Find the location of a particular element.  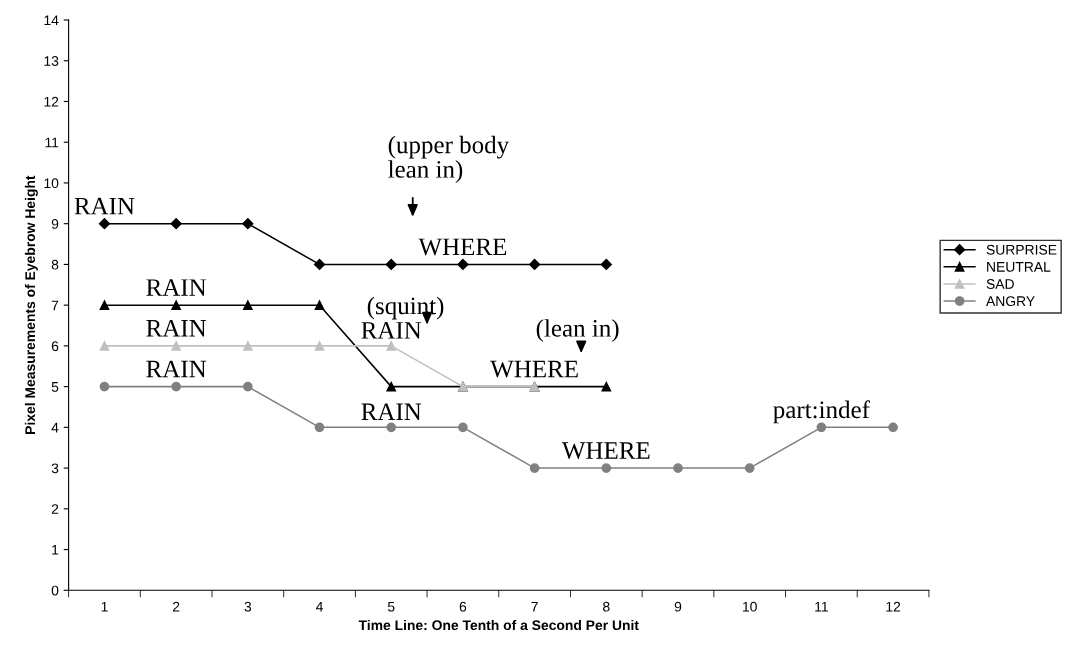

x-tick-label: 6 is located at coordinates (463, 606).